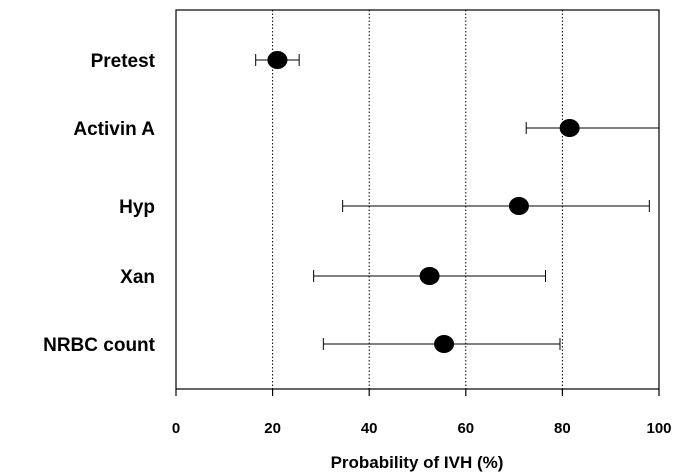 The width and height of the screenshot is (683, 474). I want to click on category-labels: Pretest Activin A Hyp Xan NRBC count, so click(99, 203).